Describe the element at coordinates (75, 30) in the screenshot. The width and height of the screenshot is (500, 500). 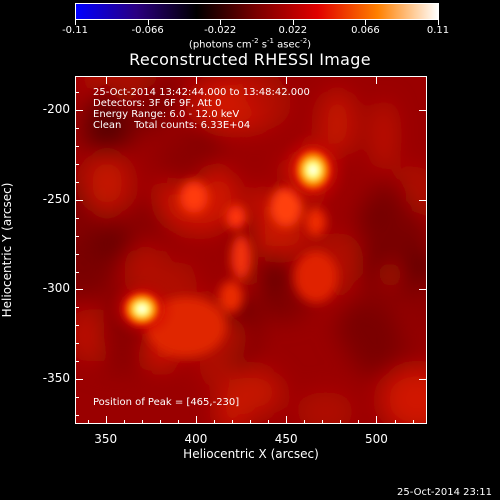
I see `colorbar-tick-label: -0.11` at that location.